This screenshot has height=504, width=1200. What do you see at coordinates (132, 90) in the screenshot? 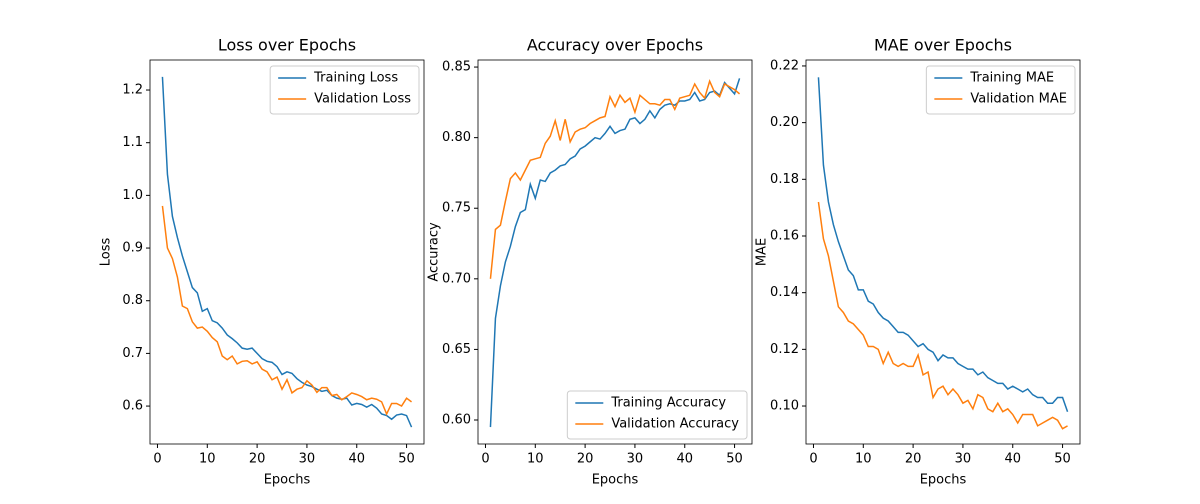
I see `y-tick-label: 1.2` at bounding box center [132, 90].